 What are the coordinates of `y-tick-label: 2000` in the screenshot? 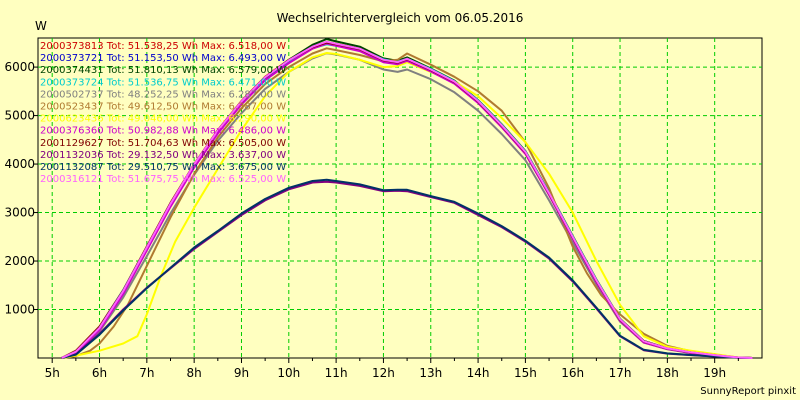 It's located at (19, 261).